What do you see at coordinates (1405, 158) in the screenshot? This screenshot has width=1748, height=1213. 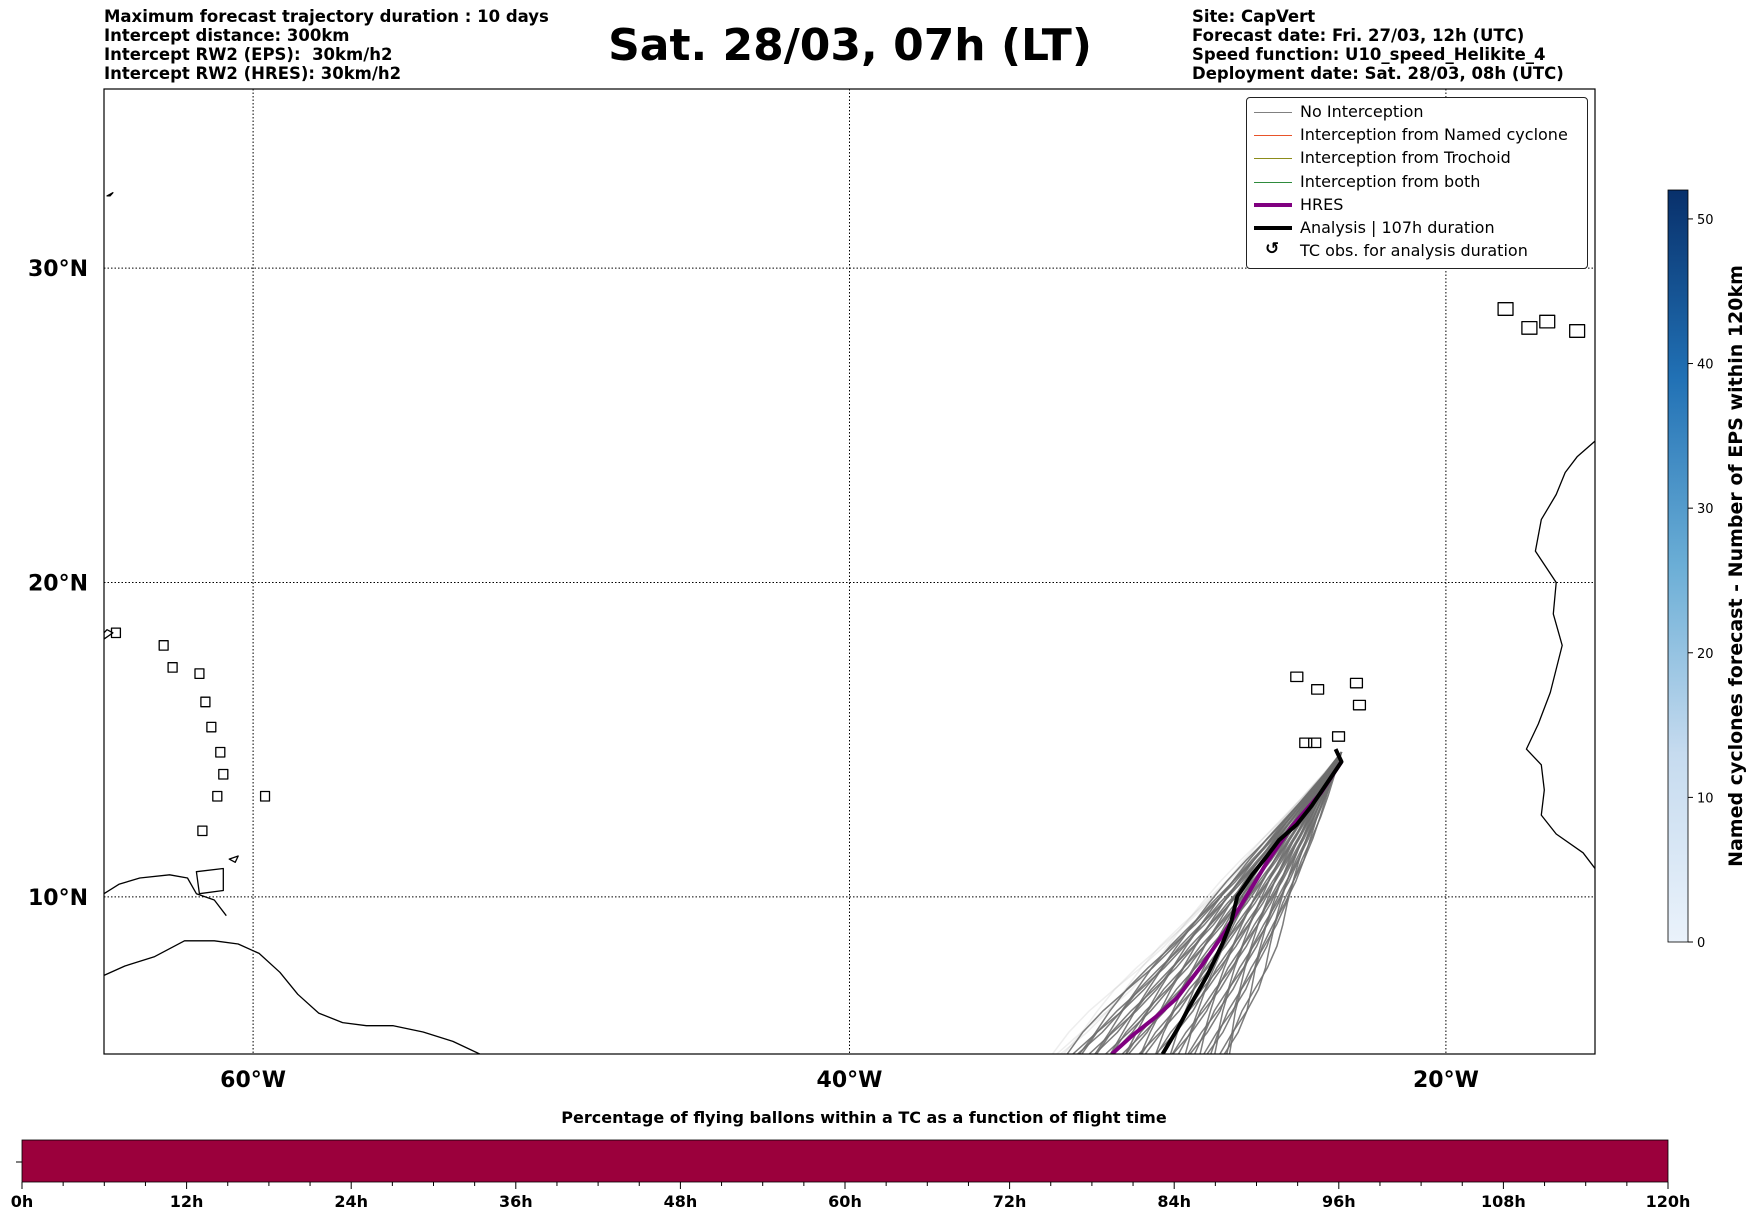 I see `legend-label: Interception from Trochoid` at bounding box center [1405, 158].